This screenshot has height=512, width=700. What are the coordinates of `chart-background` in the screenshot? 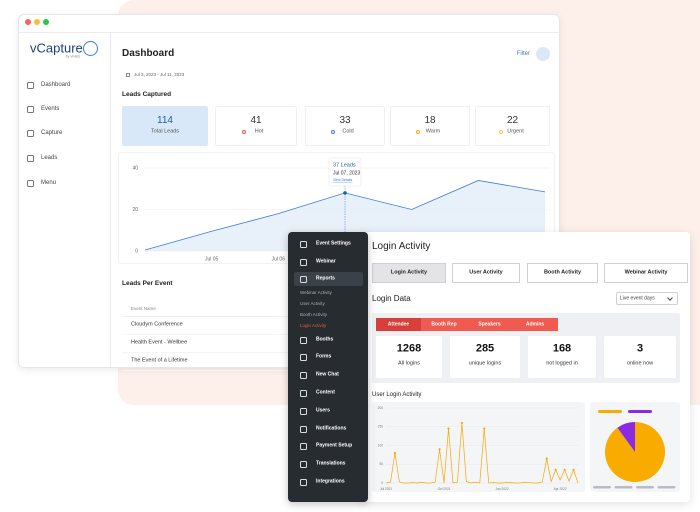 It's located at (478, 447).